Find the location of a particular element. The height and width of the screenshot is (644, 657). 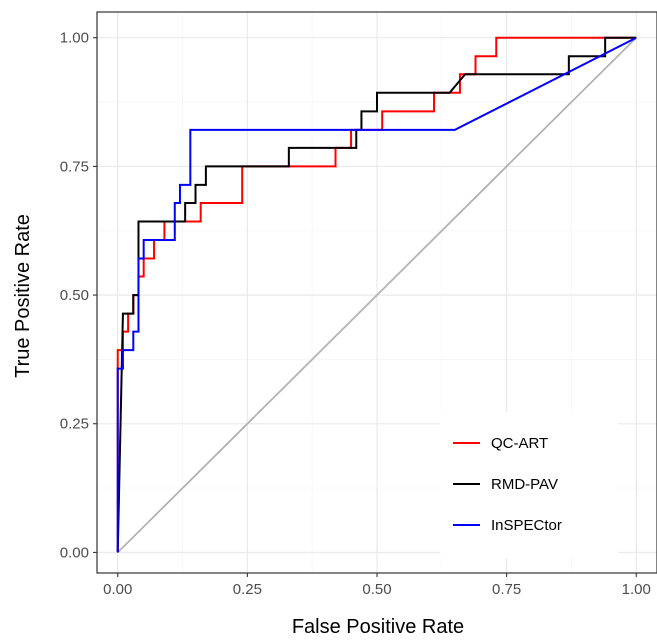

x-tick-label: 1.00 is located at coordinates (636, 589).